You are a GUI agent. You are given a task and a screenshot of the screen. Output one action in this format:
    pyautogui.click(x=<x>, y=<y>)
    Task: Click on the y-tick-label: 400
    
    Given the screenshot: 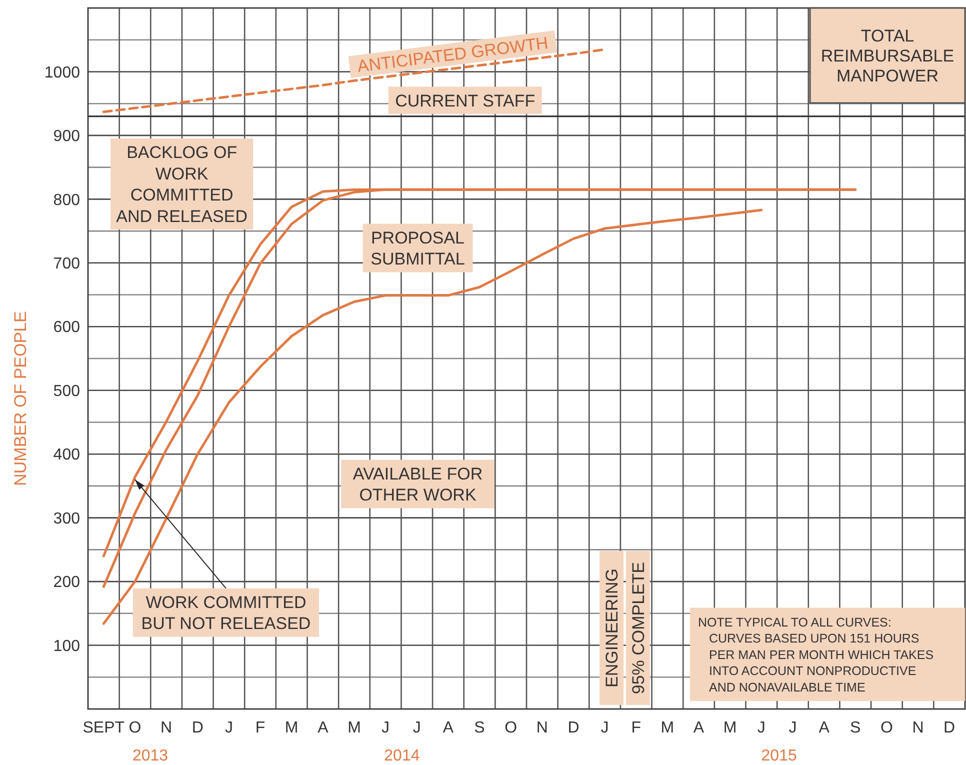 What is the action you would take?
    pyautogui.click(x=66, y=455)
    